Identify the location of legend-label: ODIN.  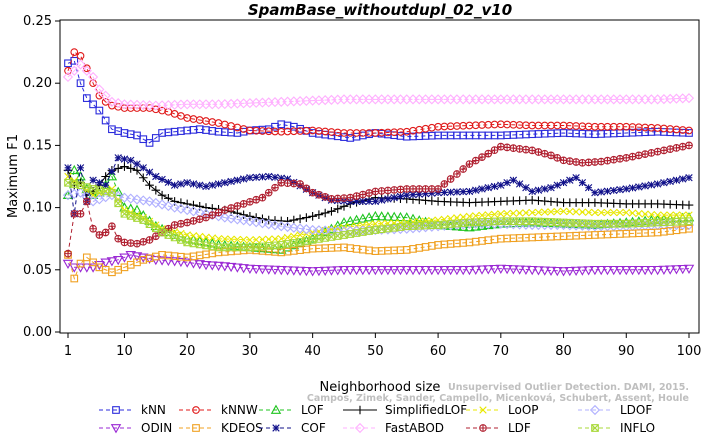
(156, 427).